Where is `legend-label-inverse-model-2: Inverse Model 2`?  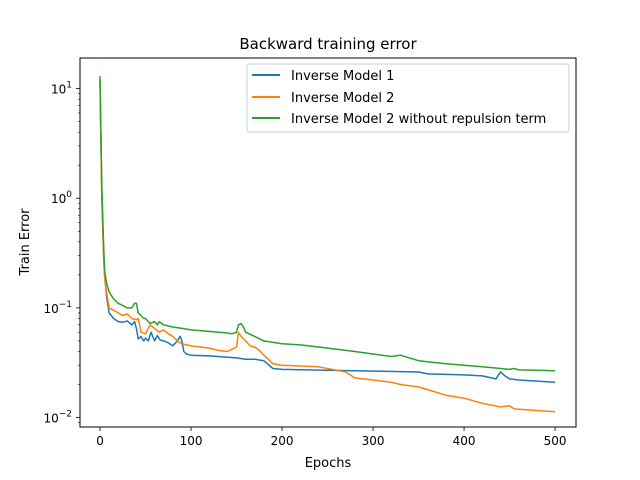 legend-label-inverse-model-2: Inverse Model 2 is located at coordinates (342, 98).